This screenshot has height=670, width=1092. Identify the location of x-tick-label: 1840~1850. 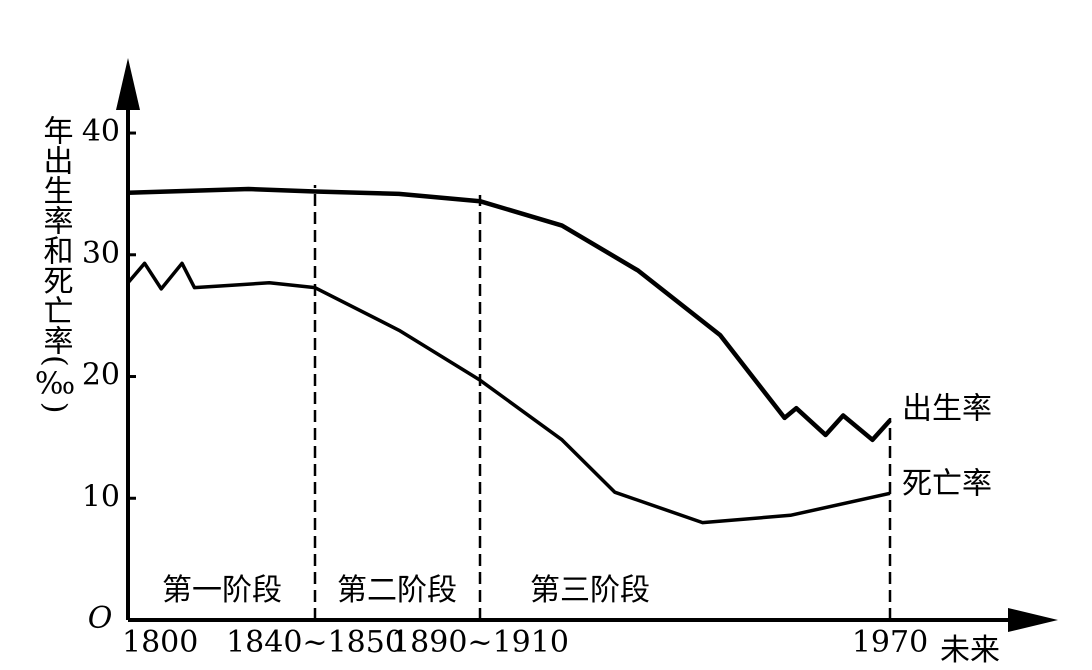
(315, 642).